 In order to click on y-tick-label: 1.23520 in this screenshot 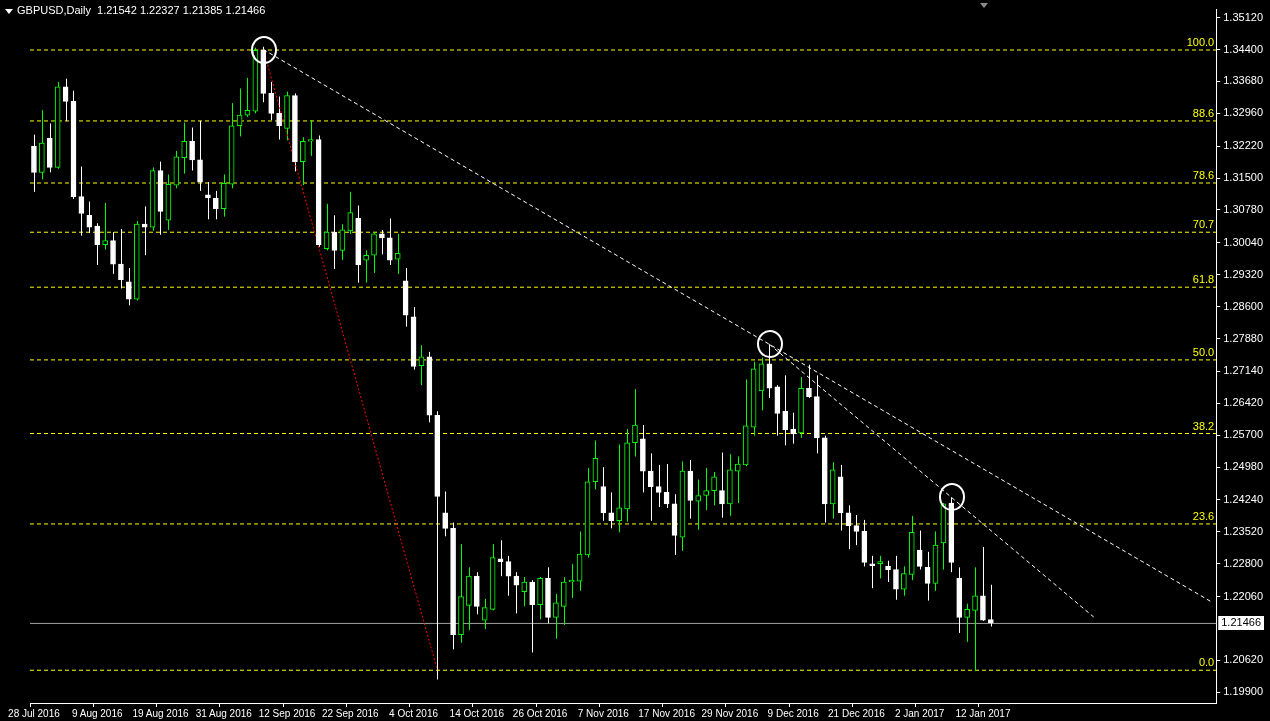, I will do `click(1243, 530)`.